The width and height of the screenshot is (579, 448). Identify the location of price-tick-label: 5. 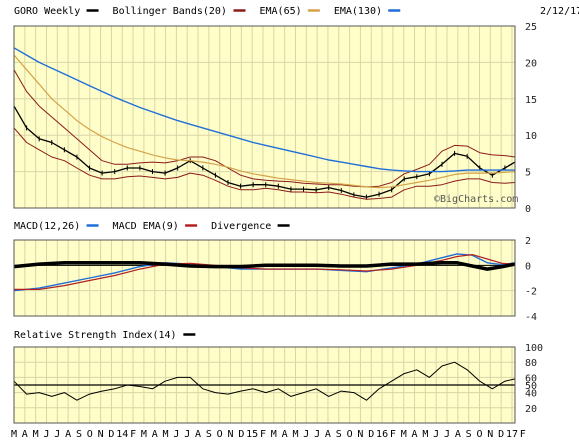
(528, 173).